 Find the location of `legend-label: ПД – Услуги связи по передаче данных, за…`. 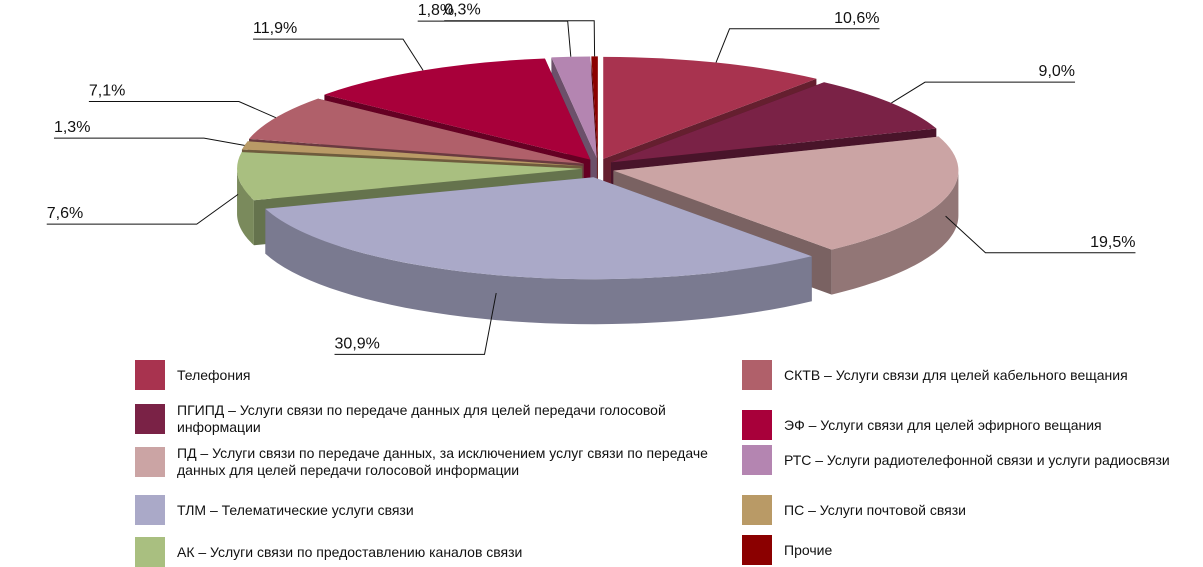

legend-label: ПД – Услуги связи по передаче данных, за… is located at coordinates (442, 461).